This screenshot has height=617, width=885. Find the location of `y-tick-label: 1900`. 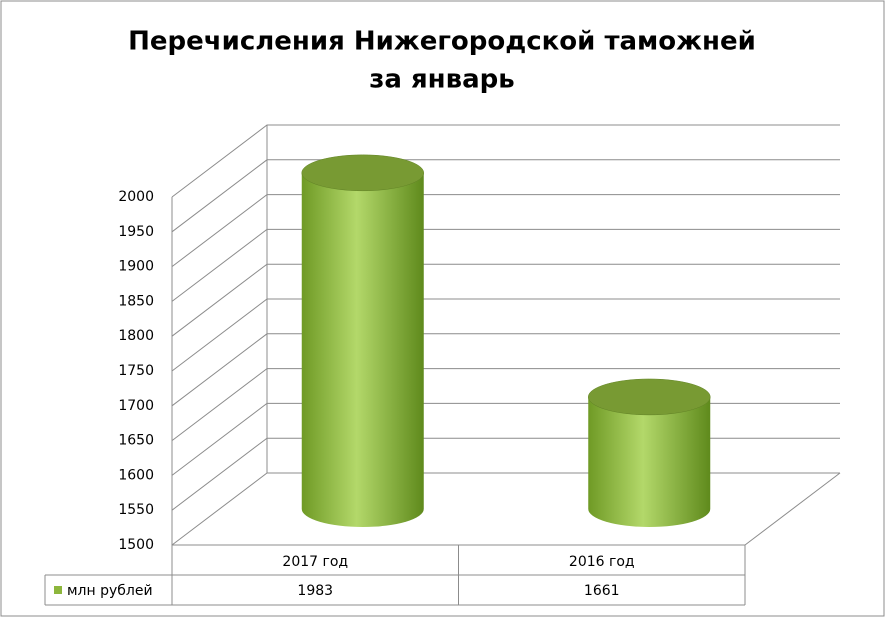

y-tick-label: 1900 is located at coordinates (136, 267).